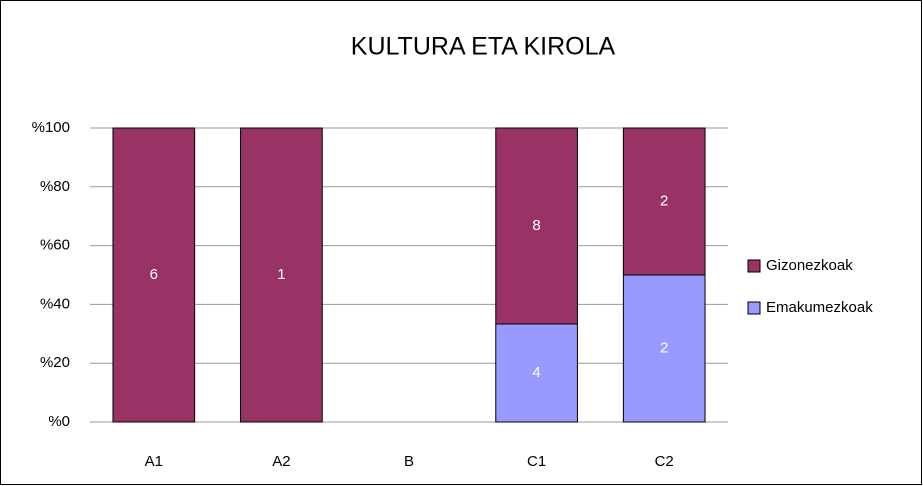 The image size is (923, 486). Describe the element at coordinates (55, 362) in the screenshot. I see `y-tick-label: %20` at that location.